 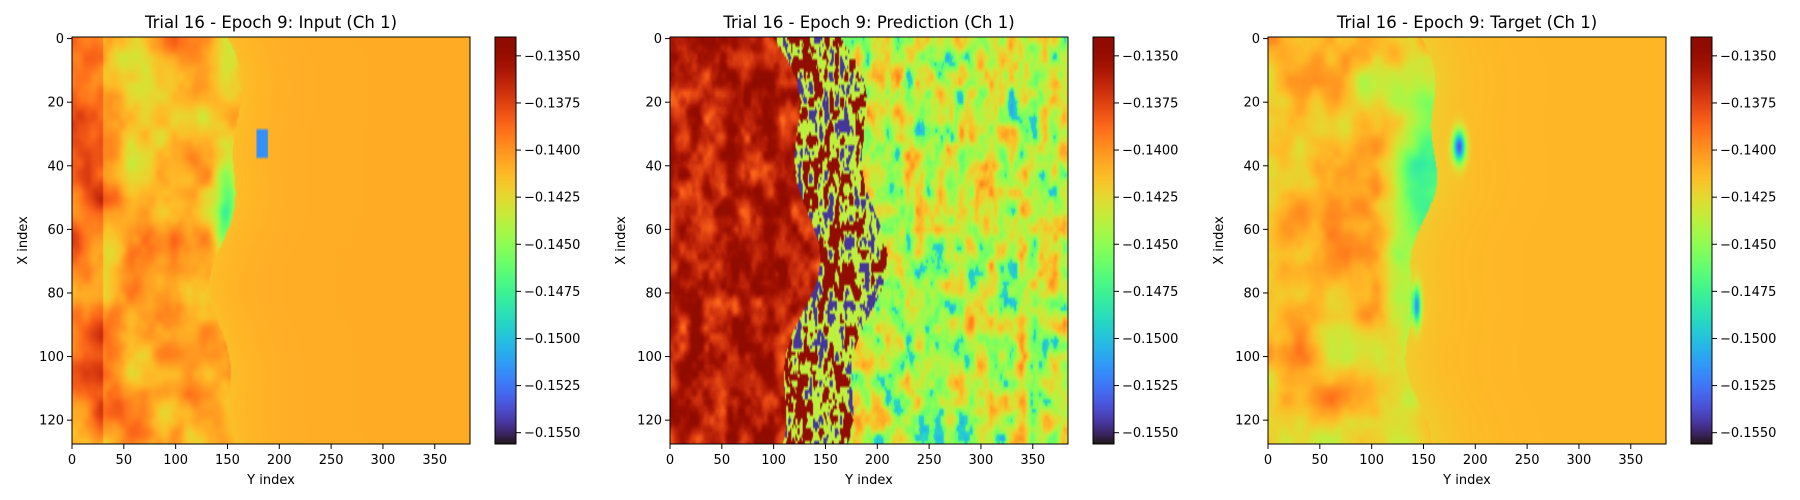 What do you see at coordinates (270, 22) in the screenshot?
I see `chart-title: Trial 16 - Epoch 9: Input (Ch 1)` at bounding box center [270, 22].